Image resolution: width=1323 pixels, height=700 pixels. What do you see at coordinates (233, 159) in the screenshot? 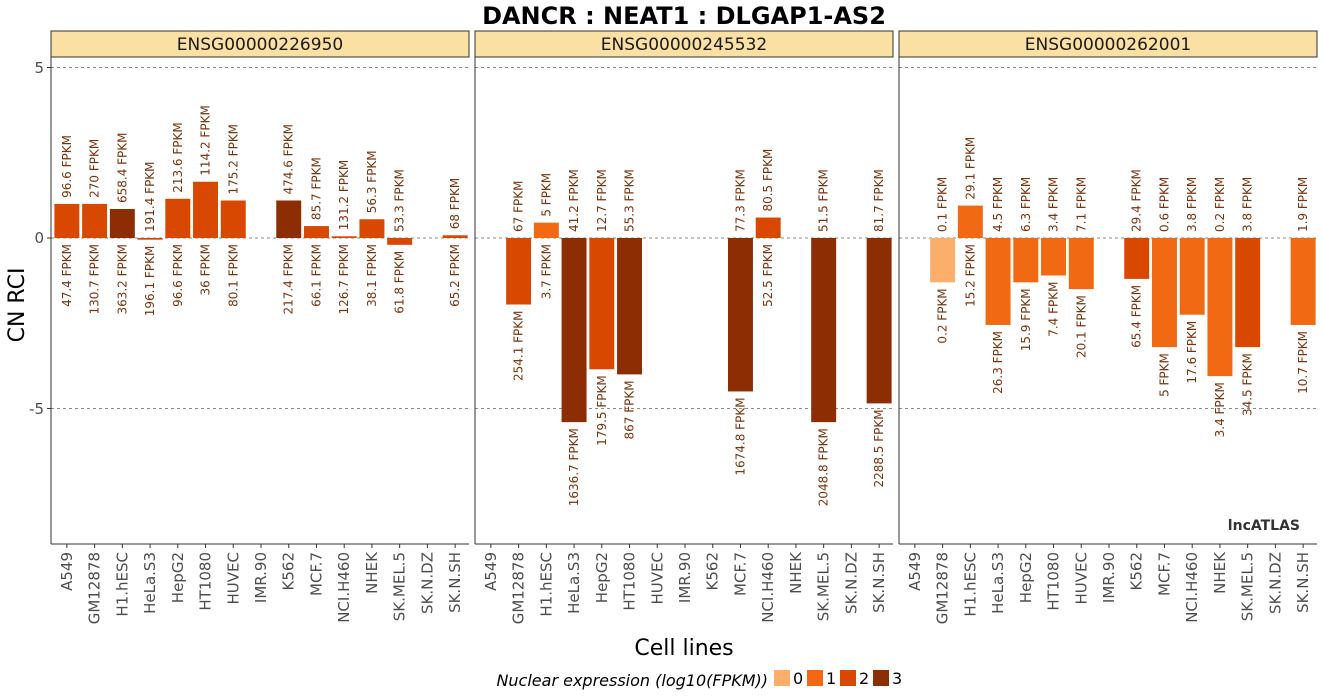
I see `cyto-fpkm-label: 175.2 FPKM` at bounding box center [233, 159].